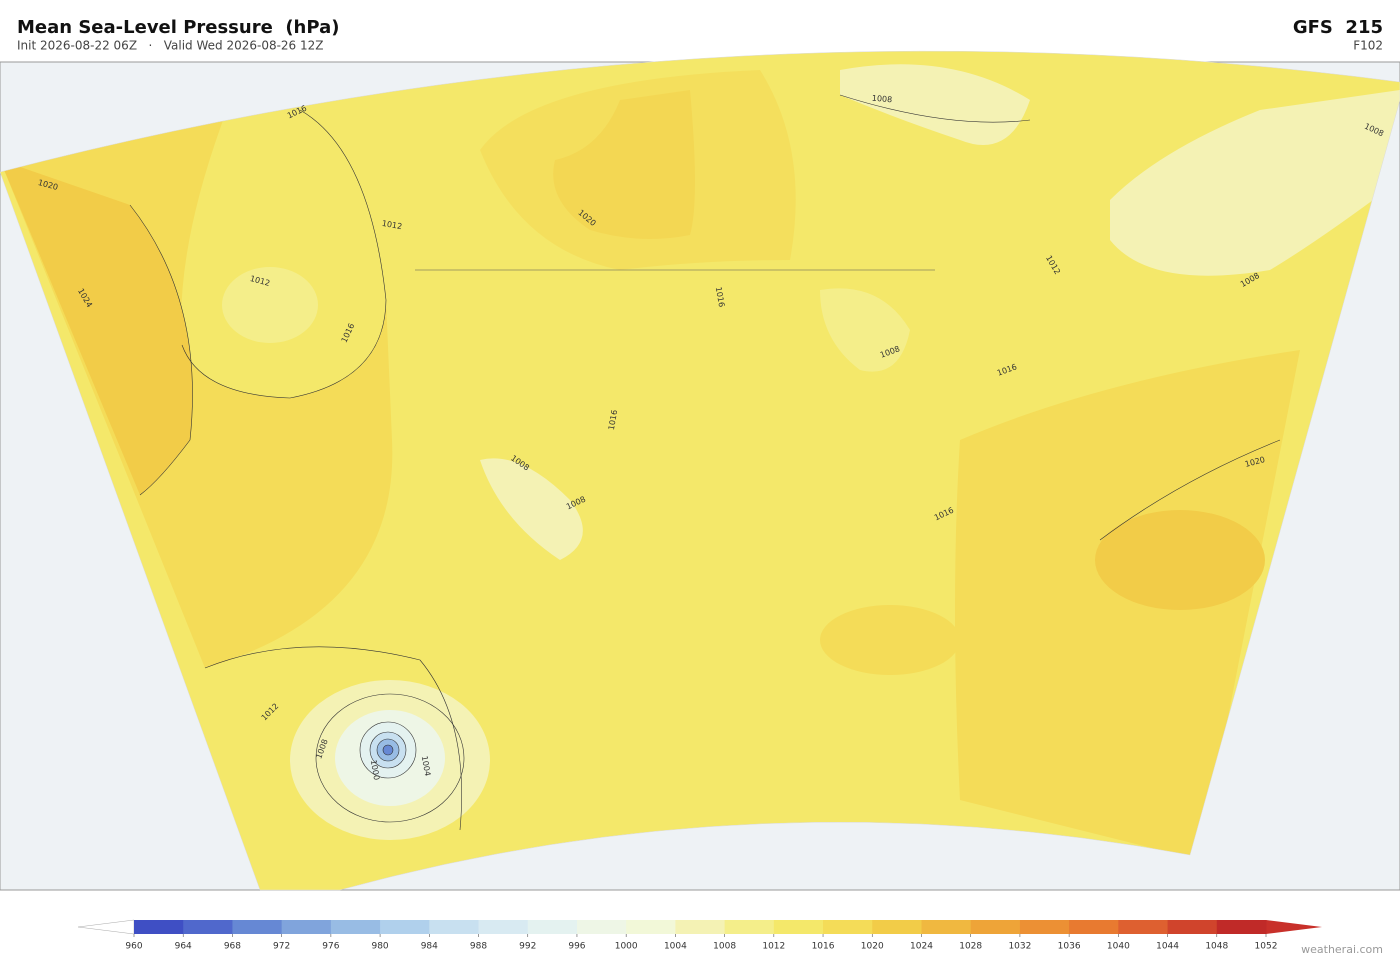 This screenshot has height=968, width=1400. Describe the element at coordinates (823, 947) in the screenshot. I see `colorbar-tick-label: 1016` at that location.